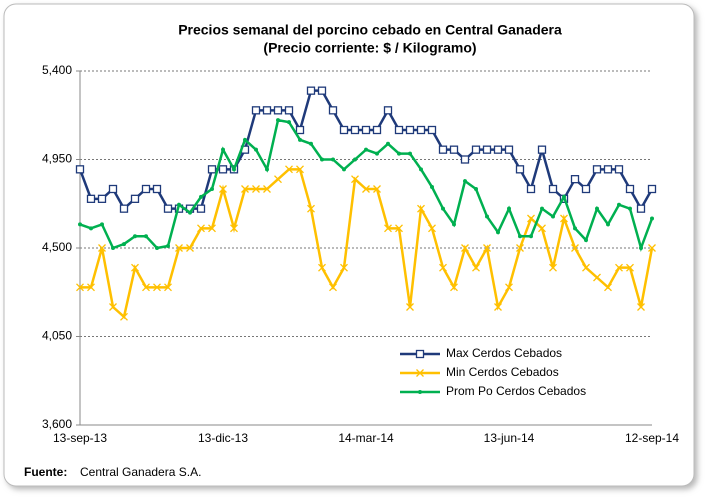  What do you see at coordinates (57, 424) in the screenshot?
I see `y-tick-label: 3,600` at bounding box center [57, 424].